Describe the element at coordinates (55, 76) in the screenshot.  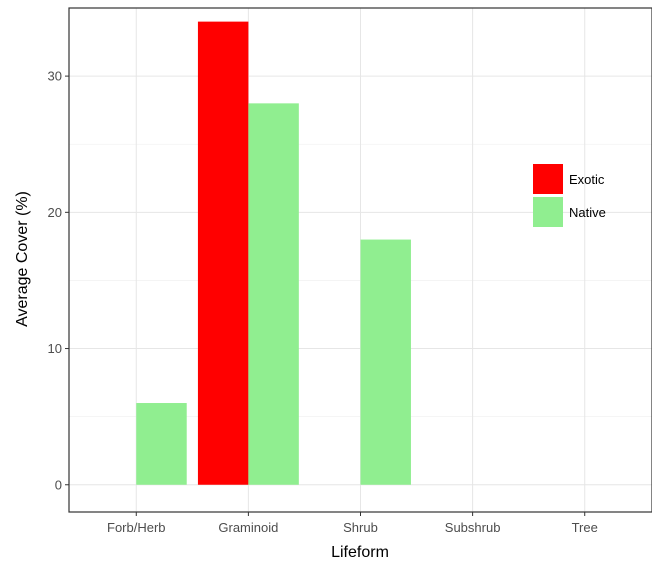
I see `y-tick-label: 30` at that location.